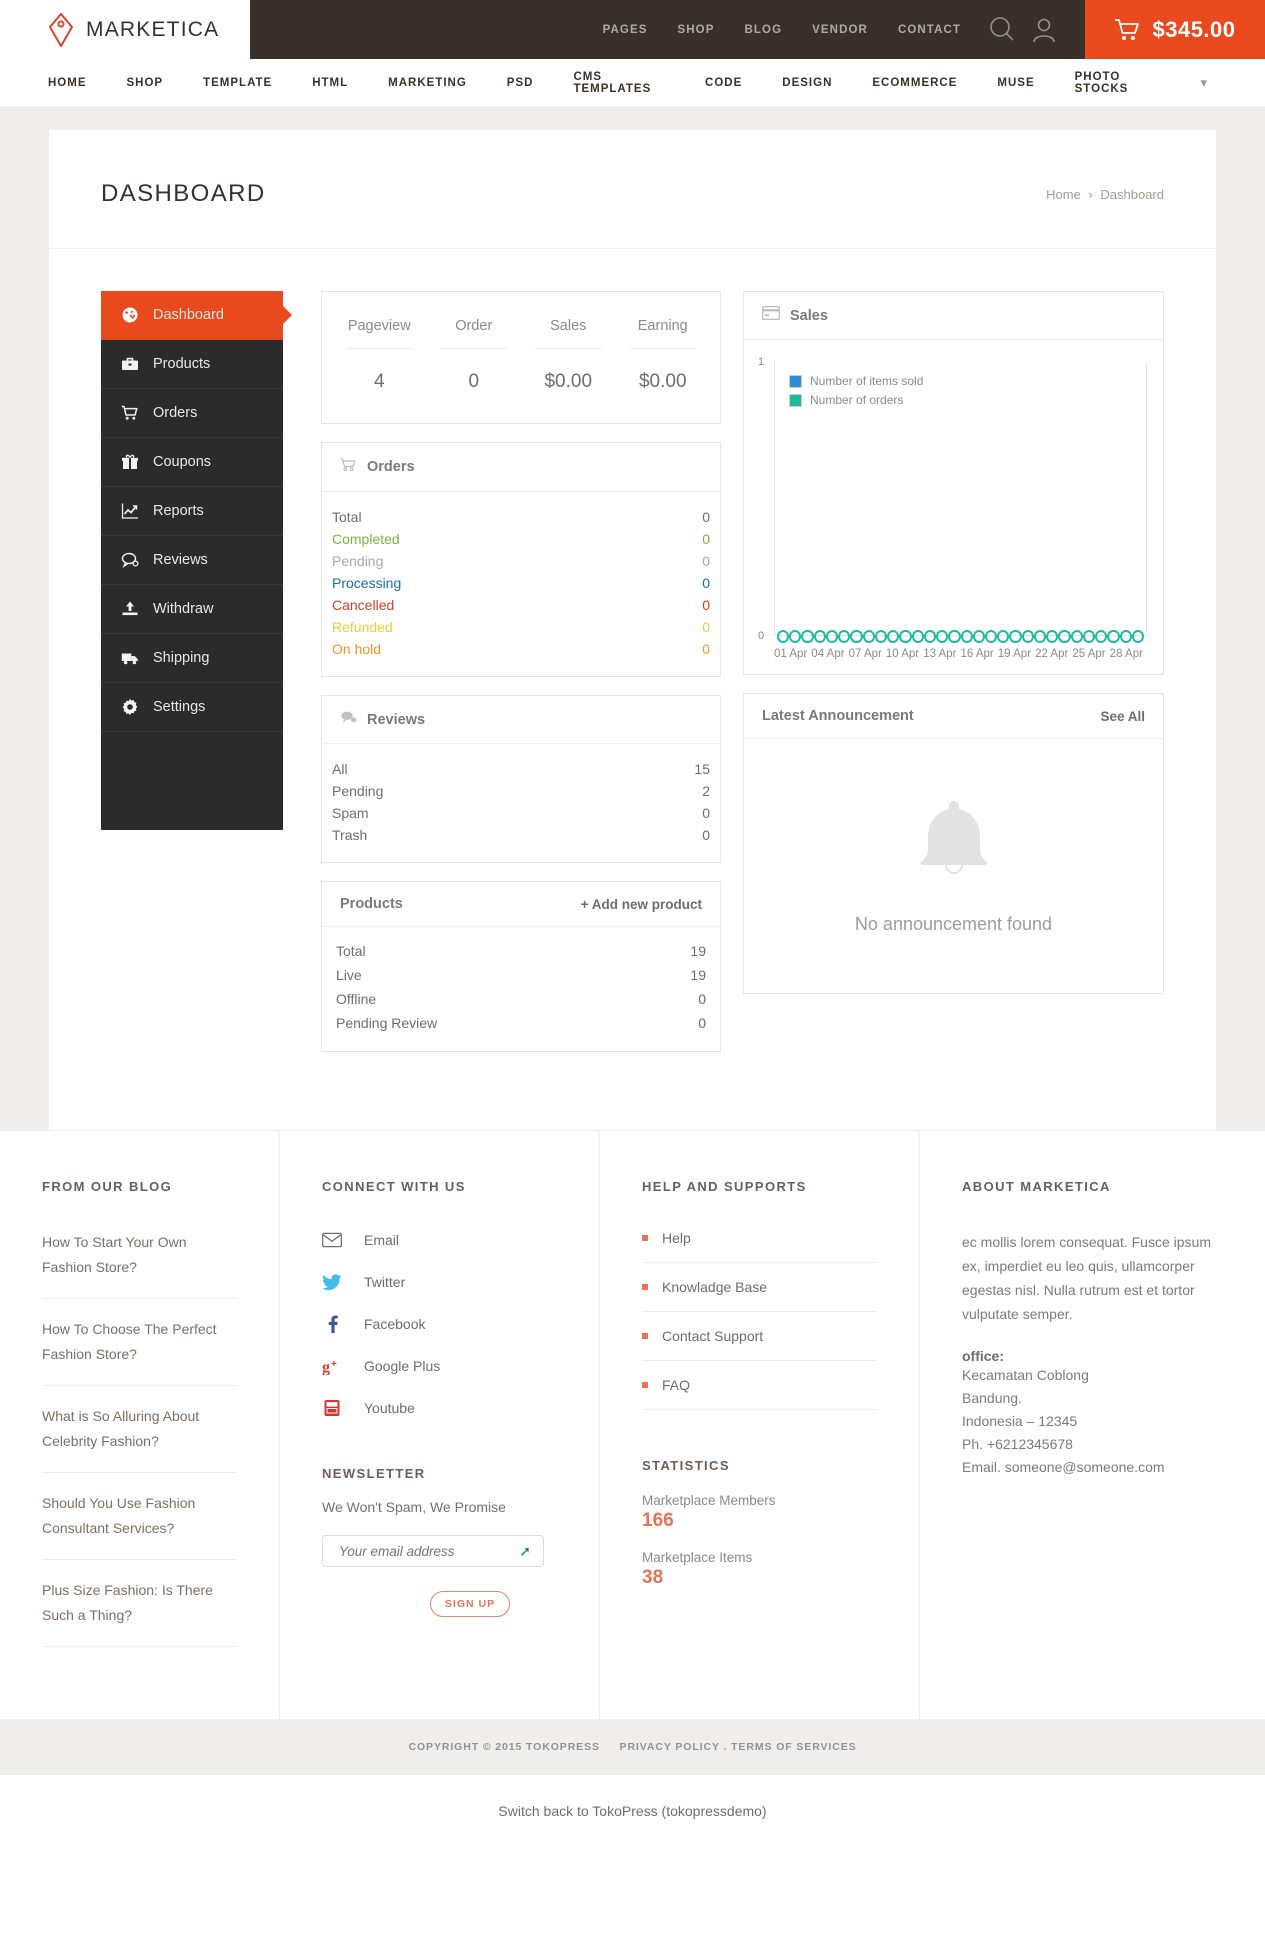  What do you see at coordinates (525, 1550) in the screenshot?
I see `send-arrow-icon: ➚` at bounding box center [525, 1550].